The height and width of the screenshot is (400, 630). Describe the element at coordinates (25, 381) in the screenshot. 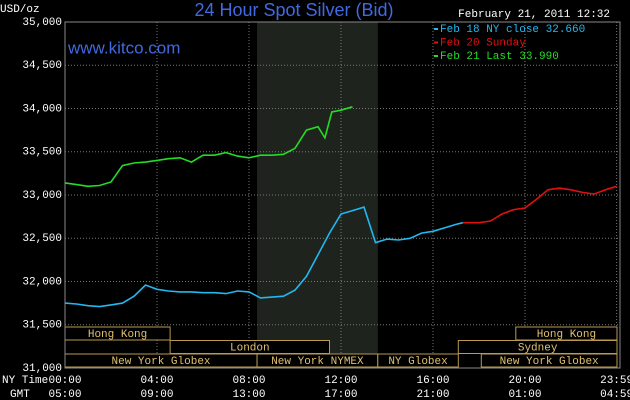

I see `x-axis-label: NY Time` at that location.